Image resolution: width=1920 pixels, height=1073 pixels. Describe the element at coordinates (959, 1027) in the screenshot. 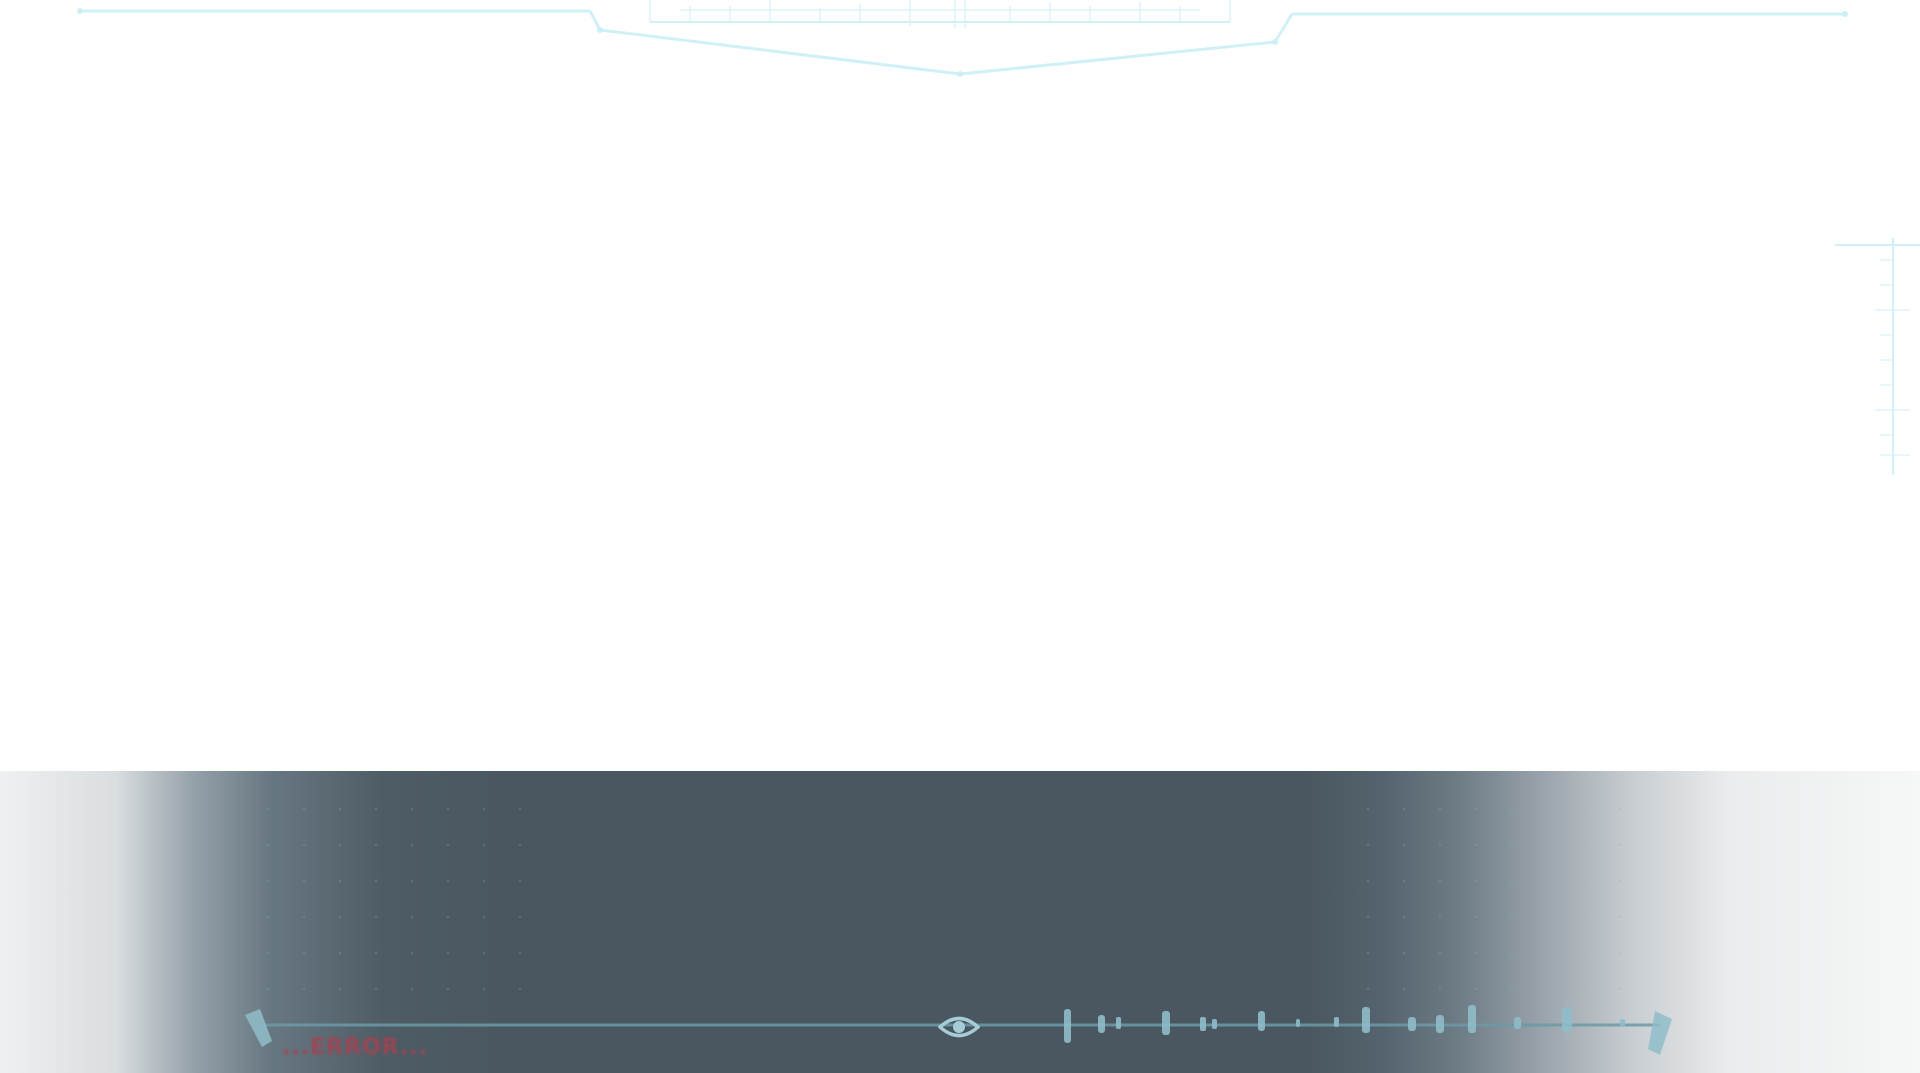

I see `eye-icon` at that location.